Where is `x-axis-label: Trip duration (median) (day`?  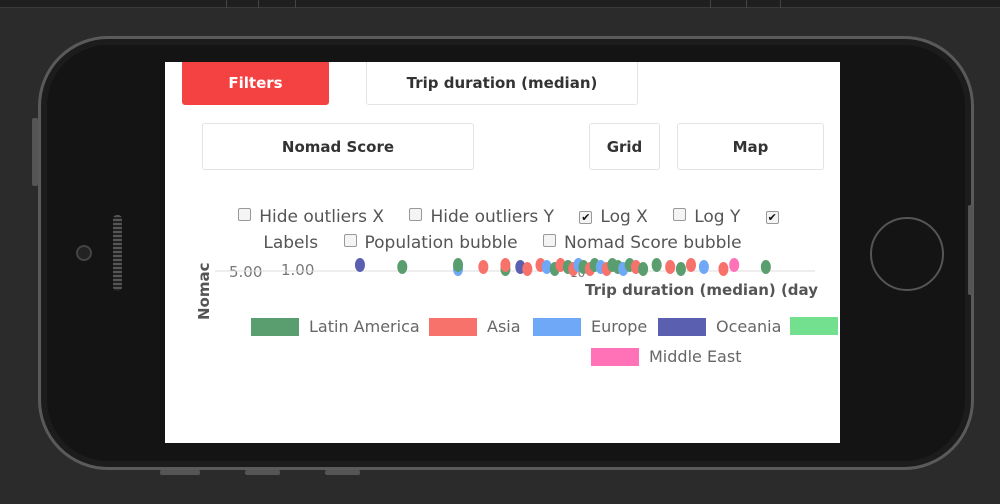 x-axis-label: Trip duration (median) (day is located at coordinates (701, 290).